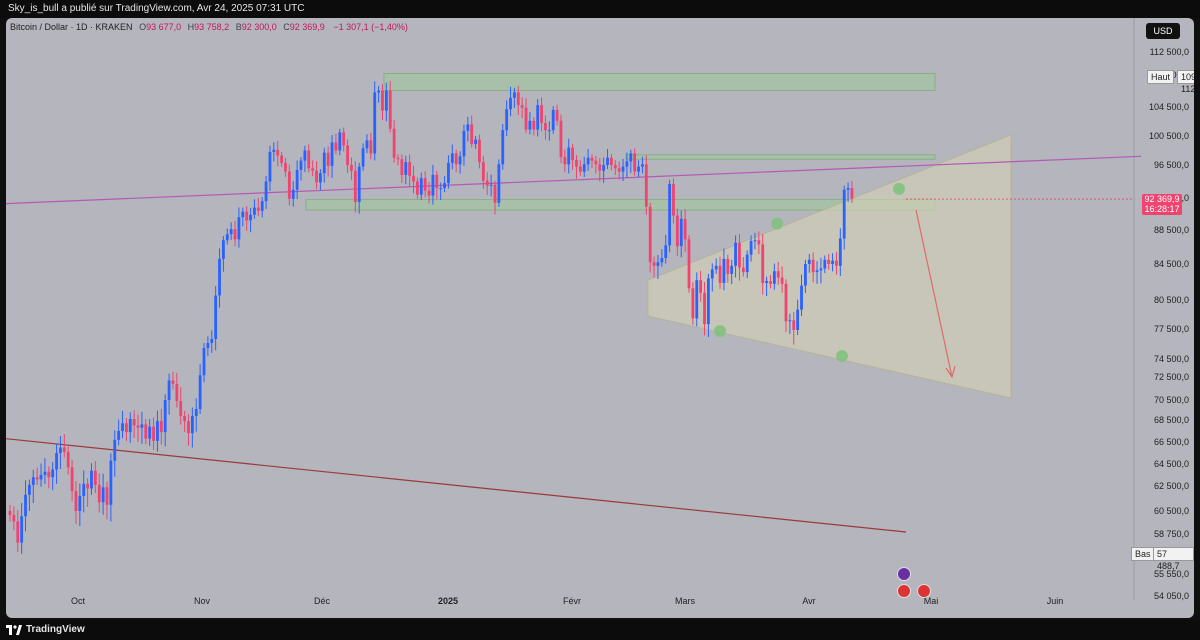  Describe the element at coordinates (924, 591) in the screenshot. I see `us-flag-icon` at that location.